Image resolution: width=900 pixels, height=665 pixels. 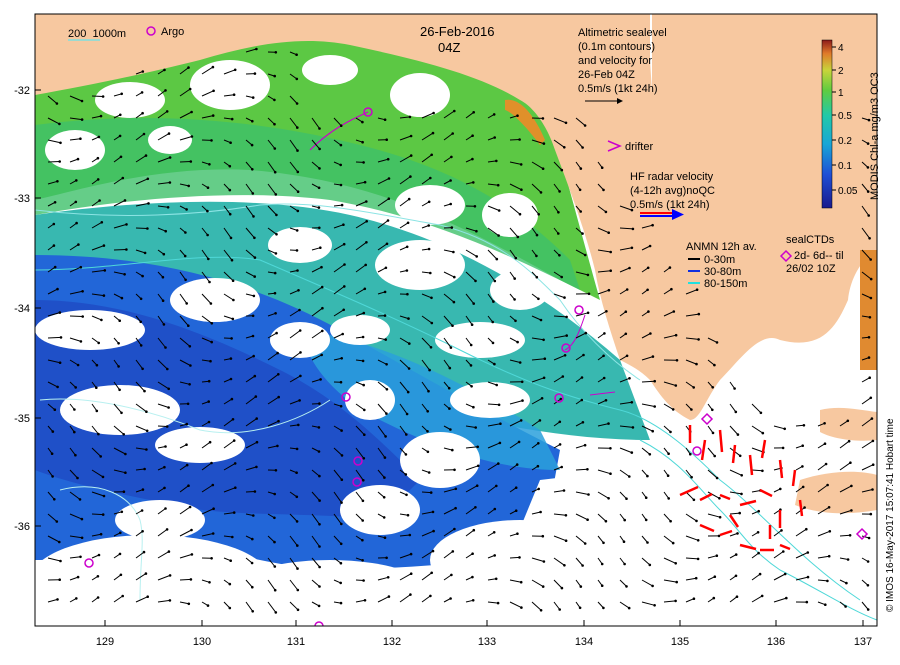 I want to click on altimetric-line2: (0.1m contours), so click(x=616, y=47).